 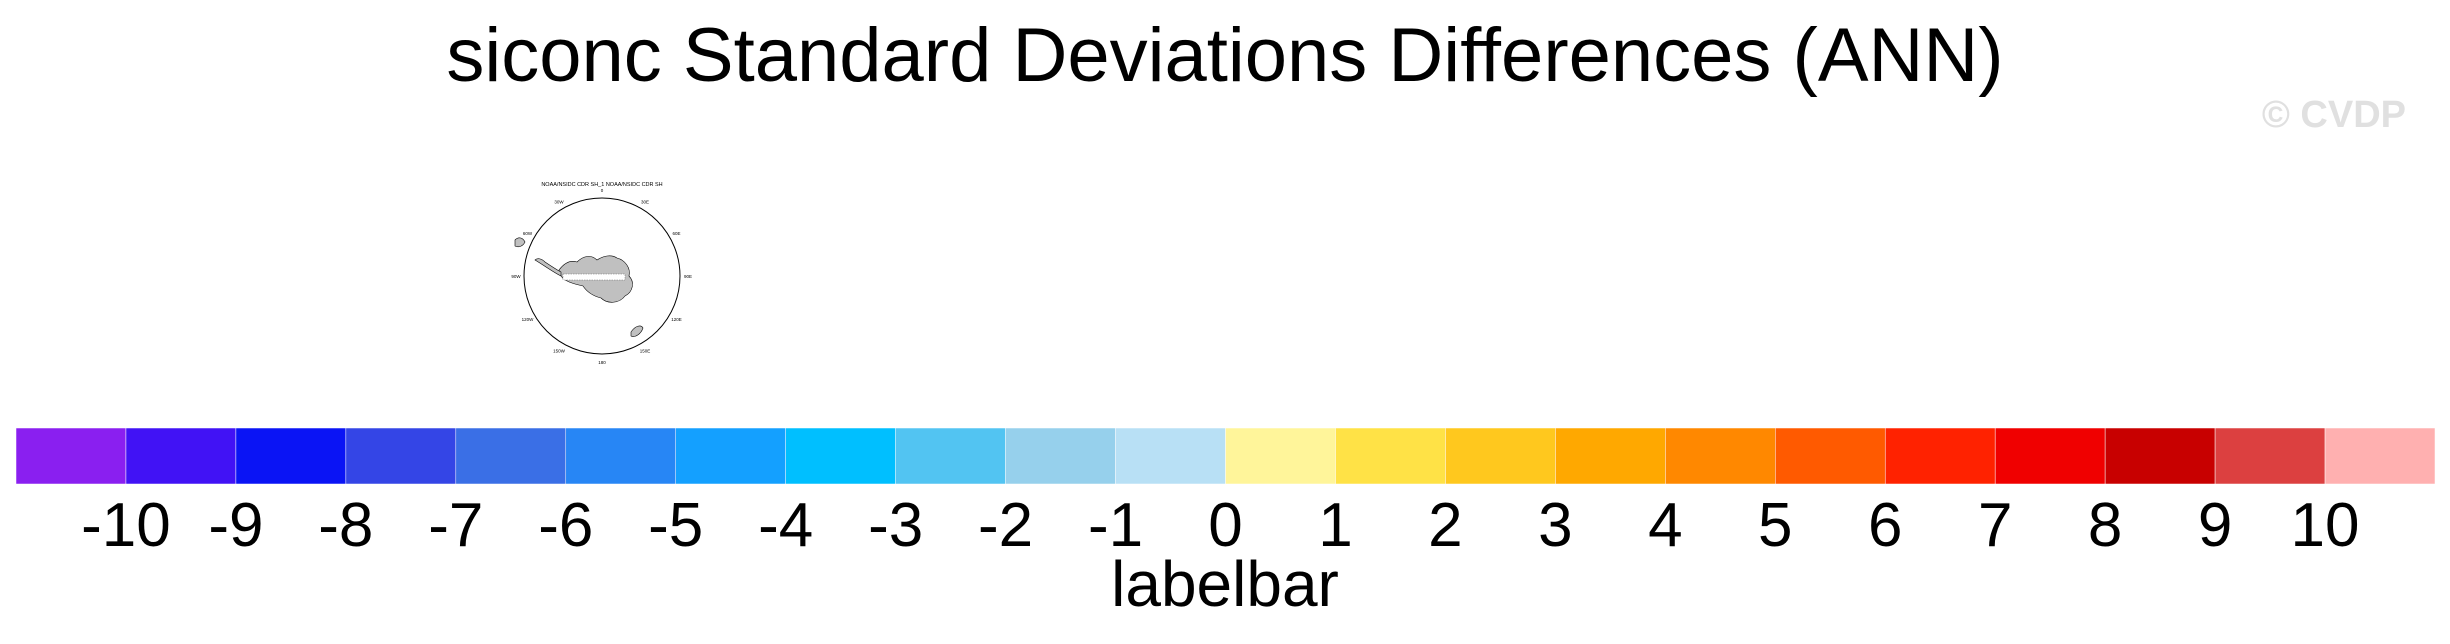 I want to click on map-lon-label: 60E, so click(x=676, y=233).